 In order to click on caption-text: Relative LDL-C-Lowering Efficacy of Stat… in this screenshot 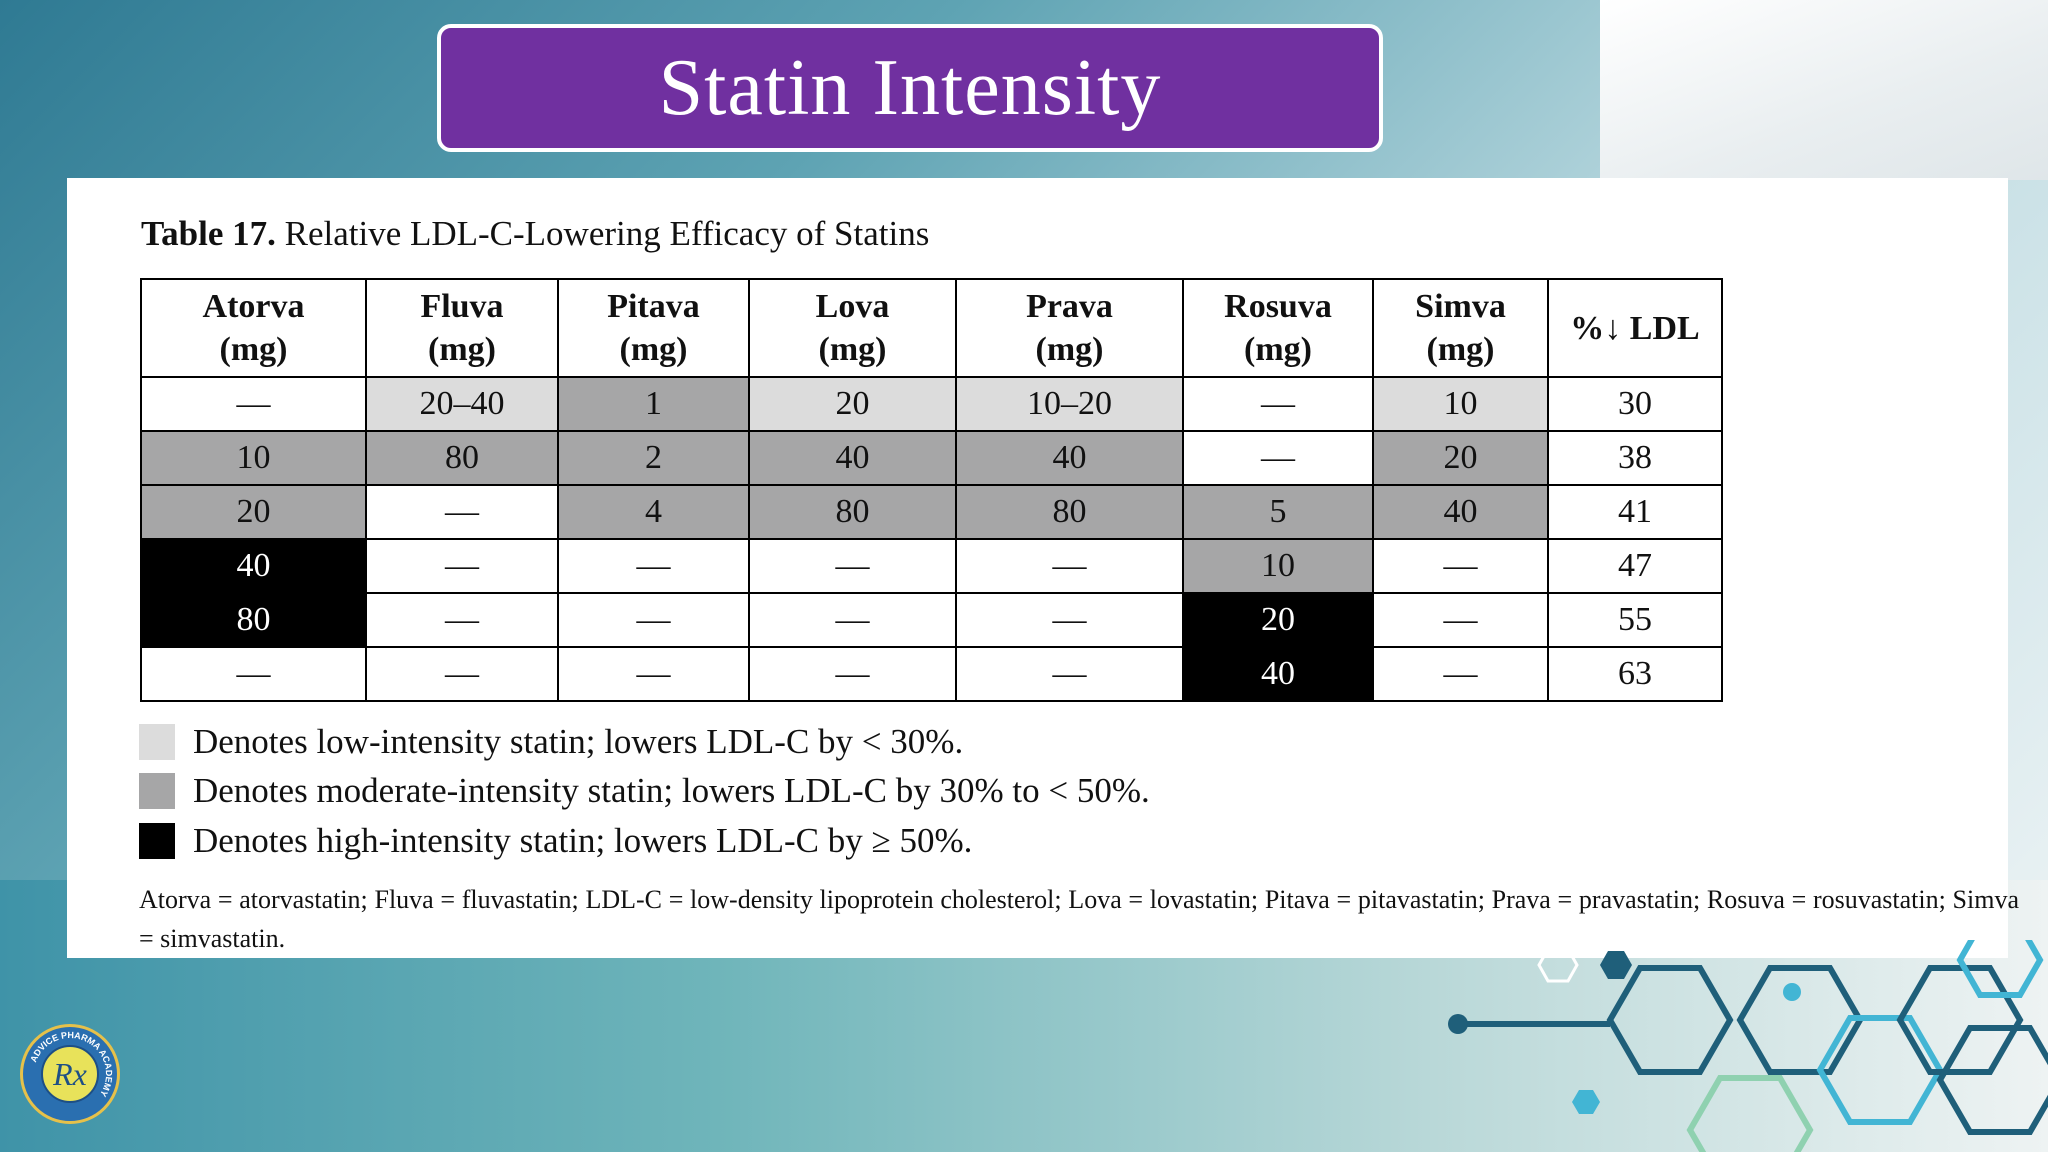, I will do `click(602, 233)`.